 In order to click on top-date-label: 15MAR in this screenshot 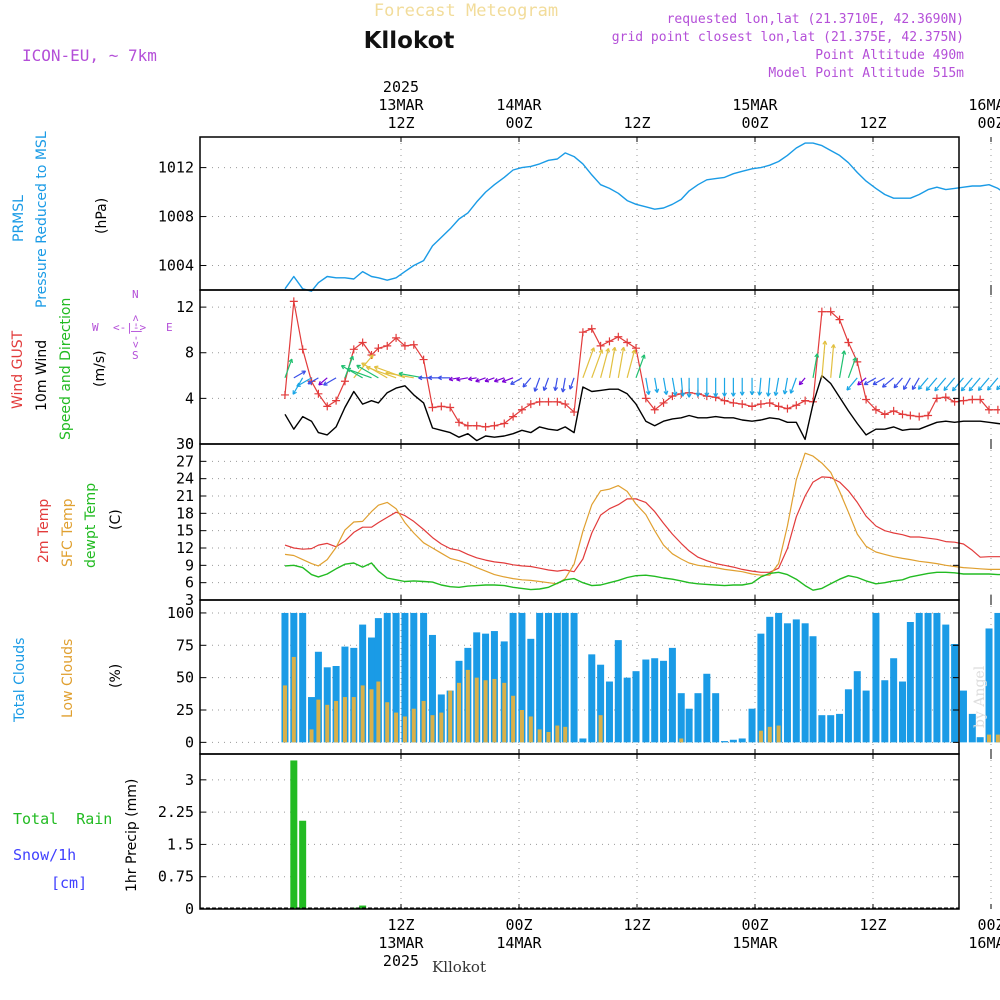, I will do `click(755, 105)`.